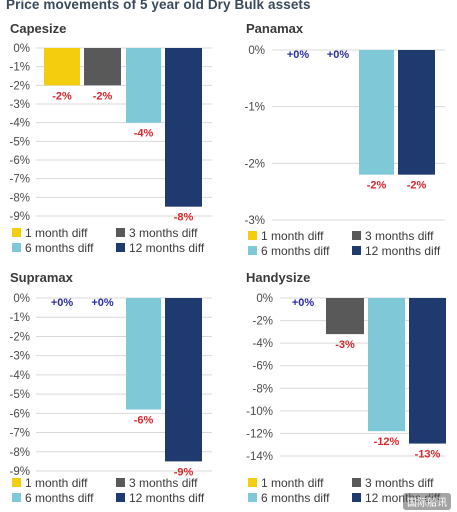 The height and width of the screenshot is (512, 457). Describe the element at coordinates (259, 434) in the screenshot. I see `y-tick-label: -12%` at that location.